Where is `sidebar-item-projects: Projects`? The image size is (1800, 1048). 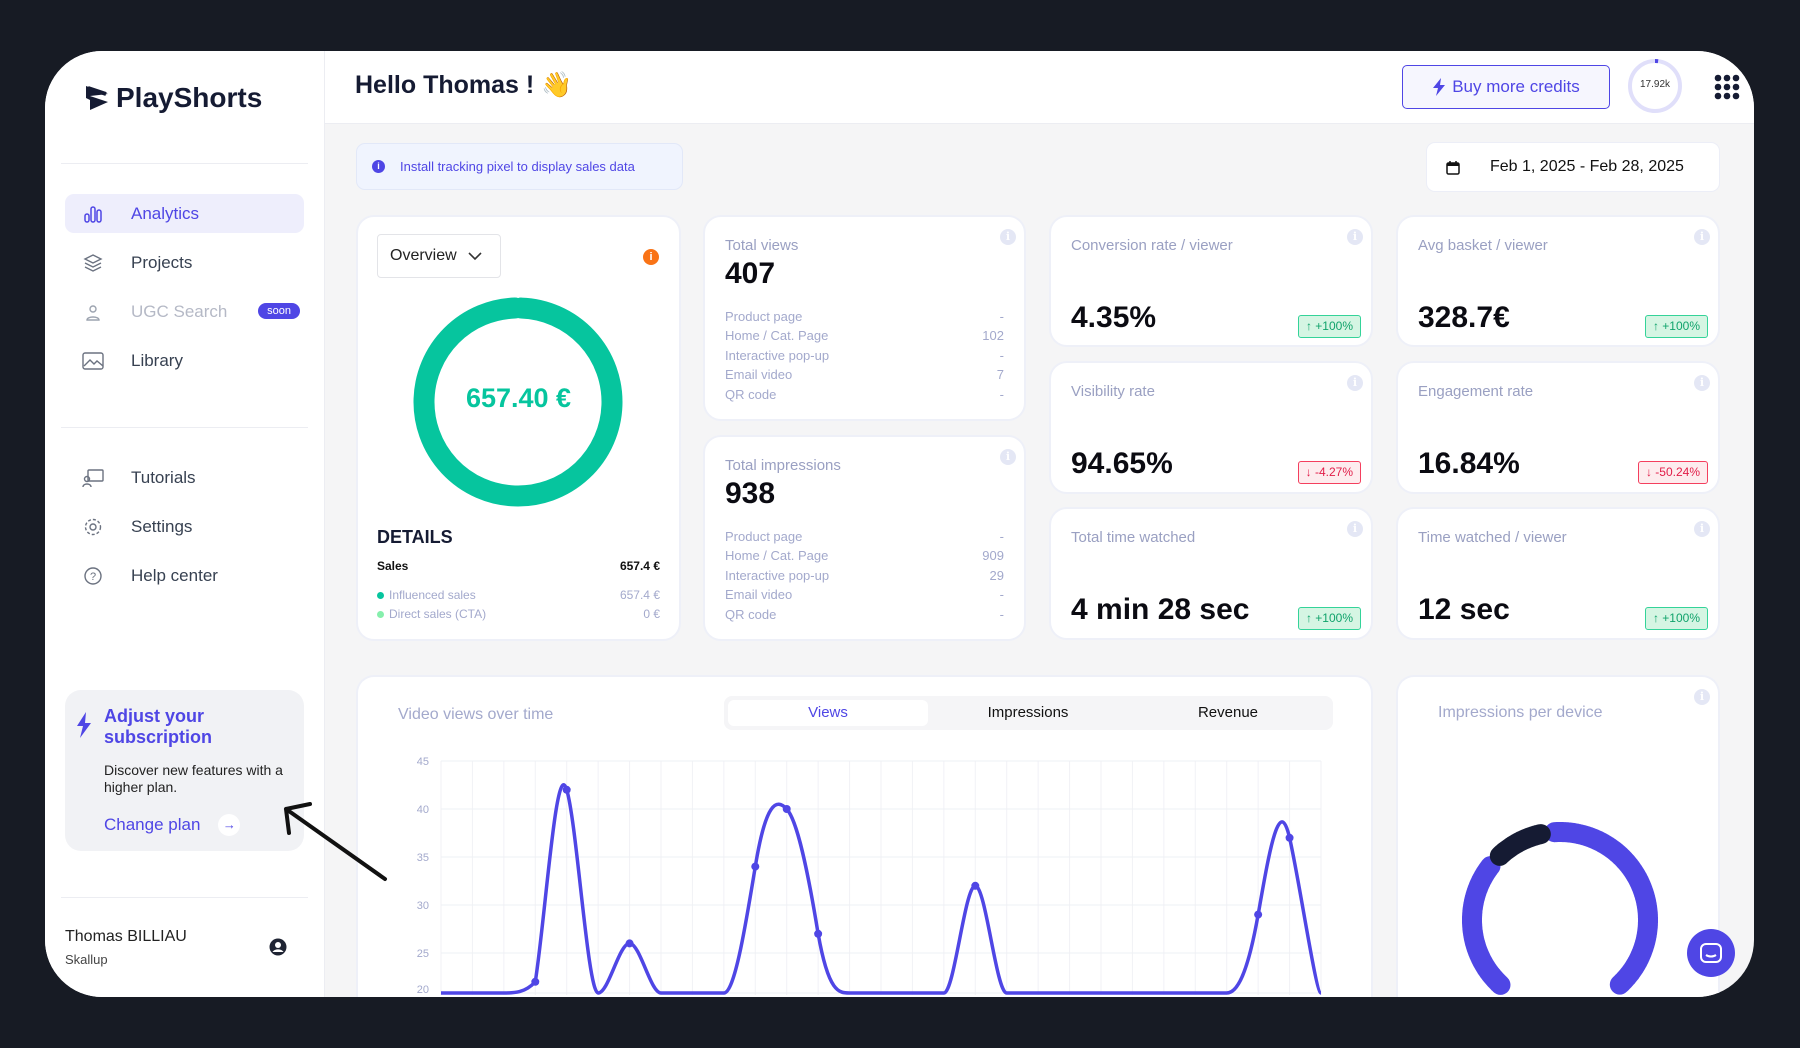 sidebar-item-projects: Projects is located at coordinates (184, 262).